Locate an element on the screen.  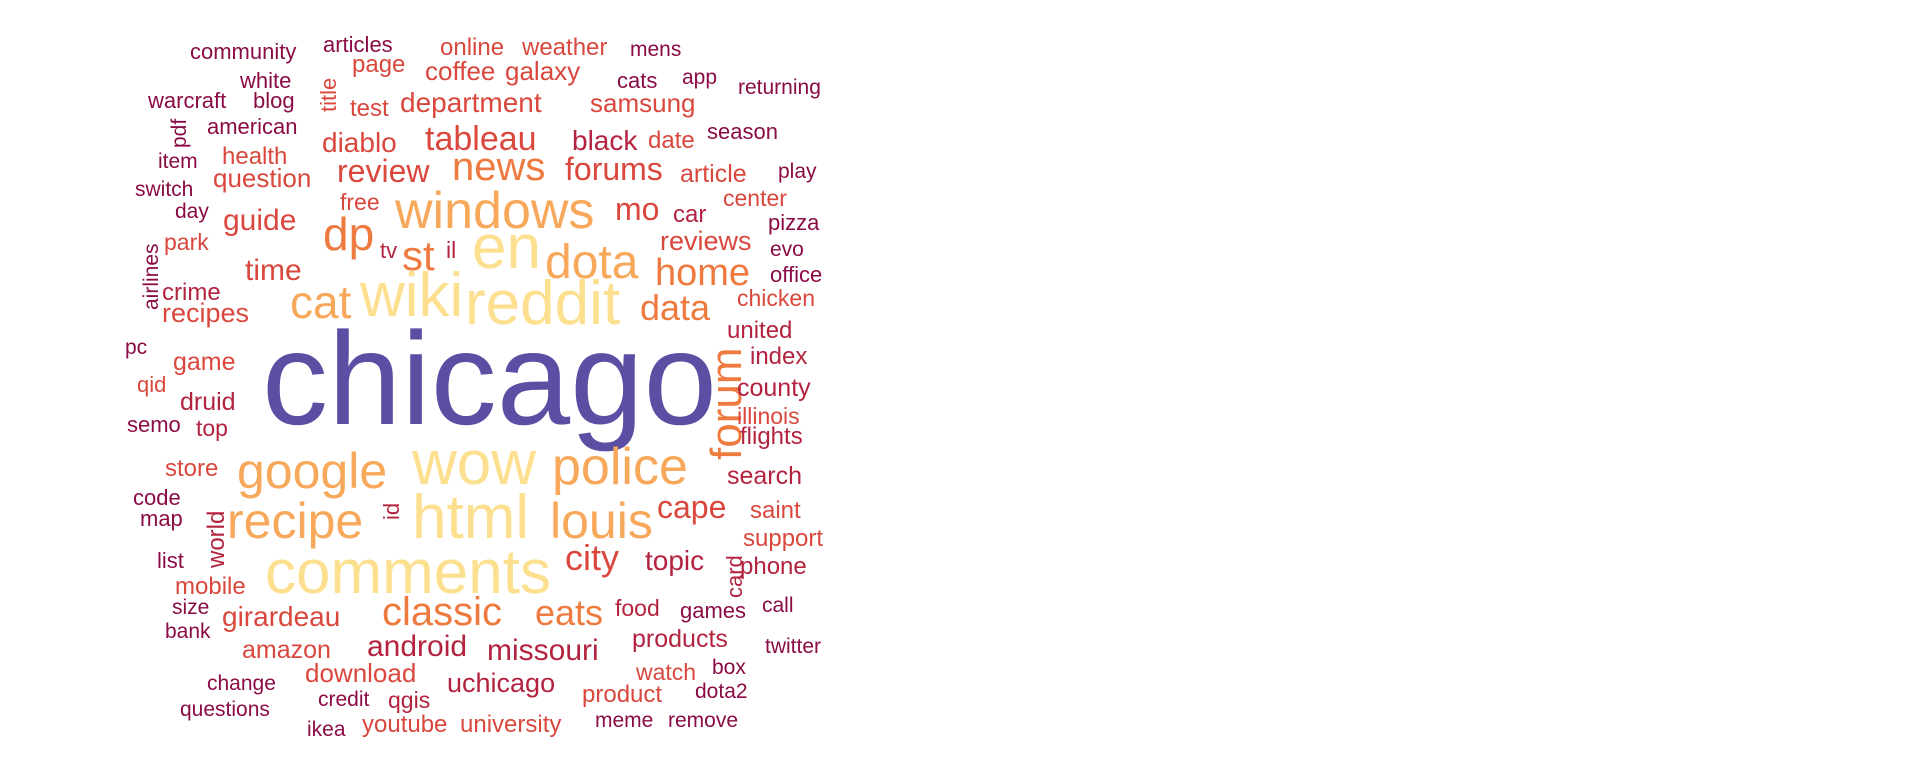
word-android: android is located at coordinates (417, 646).